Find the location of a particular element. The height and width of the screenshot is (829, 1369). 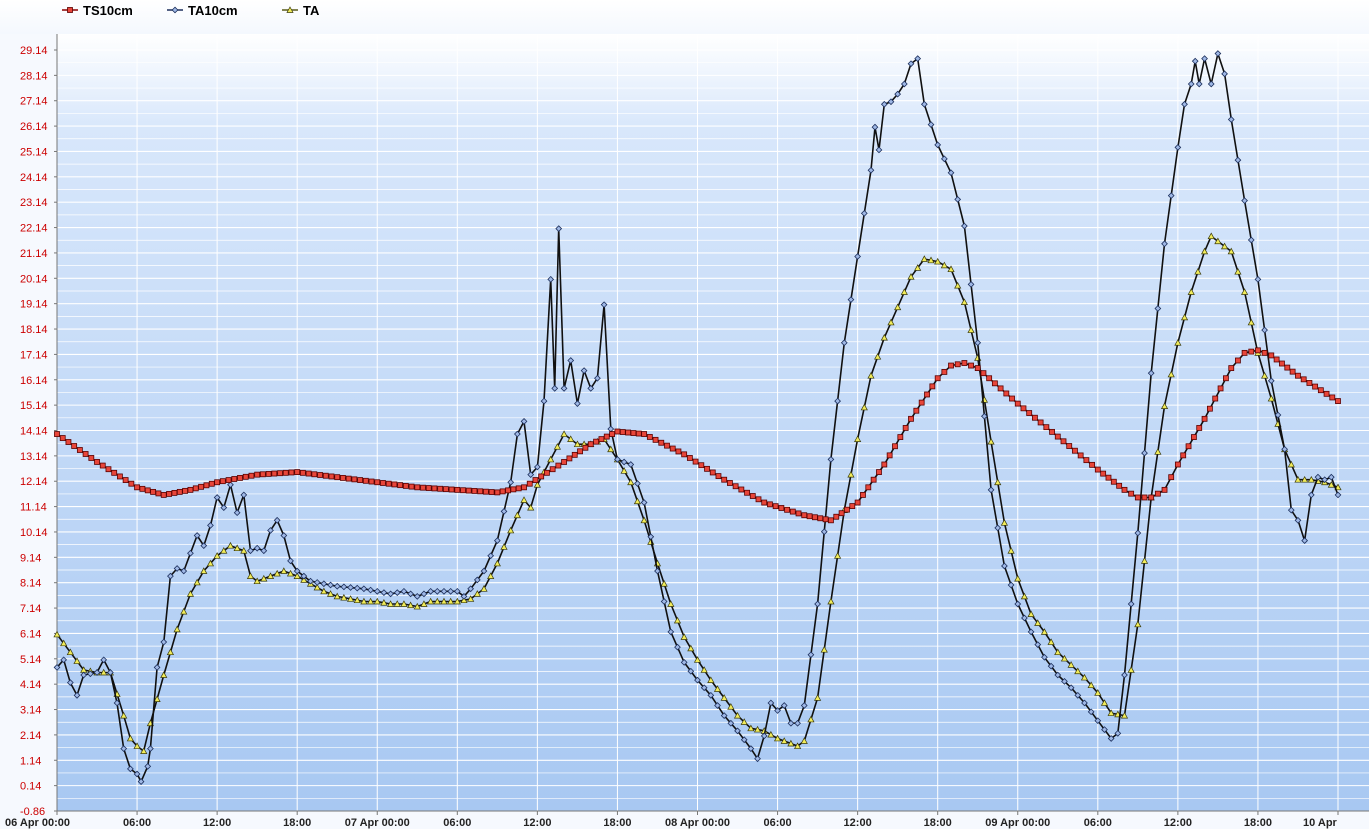

legend-item-TS10cm: TS10cm is located at coordinates (97, 10).